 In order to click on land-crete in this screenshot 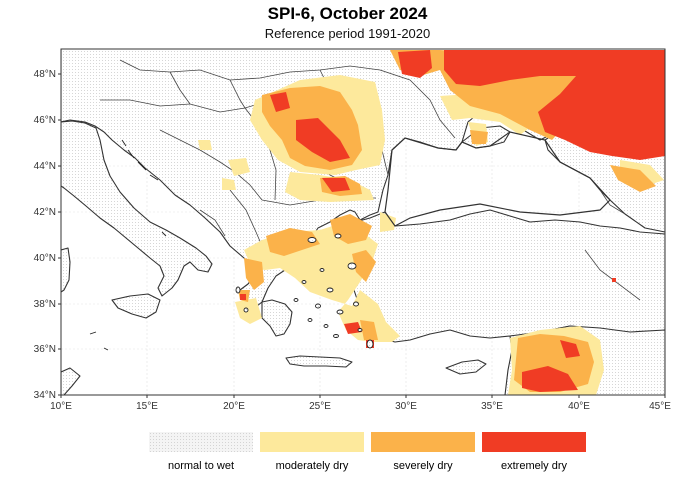, I will do `click(319, 361)`.